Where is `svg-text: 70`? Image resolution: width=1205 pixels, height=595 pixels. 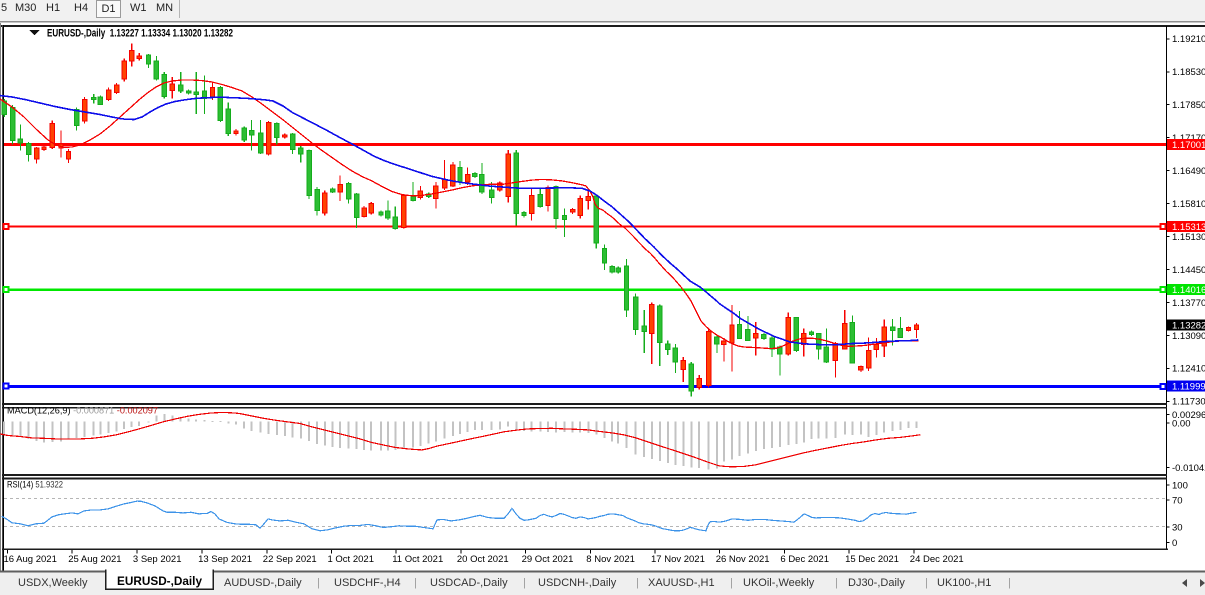
svg-text: 70 is located at coordinates (1177, 500).